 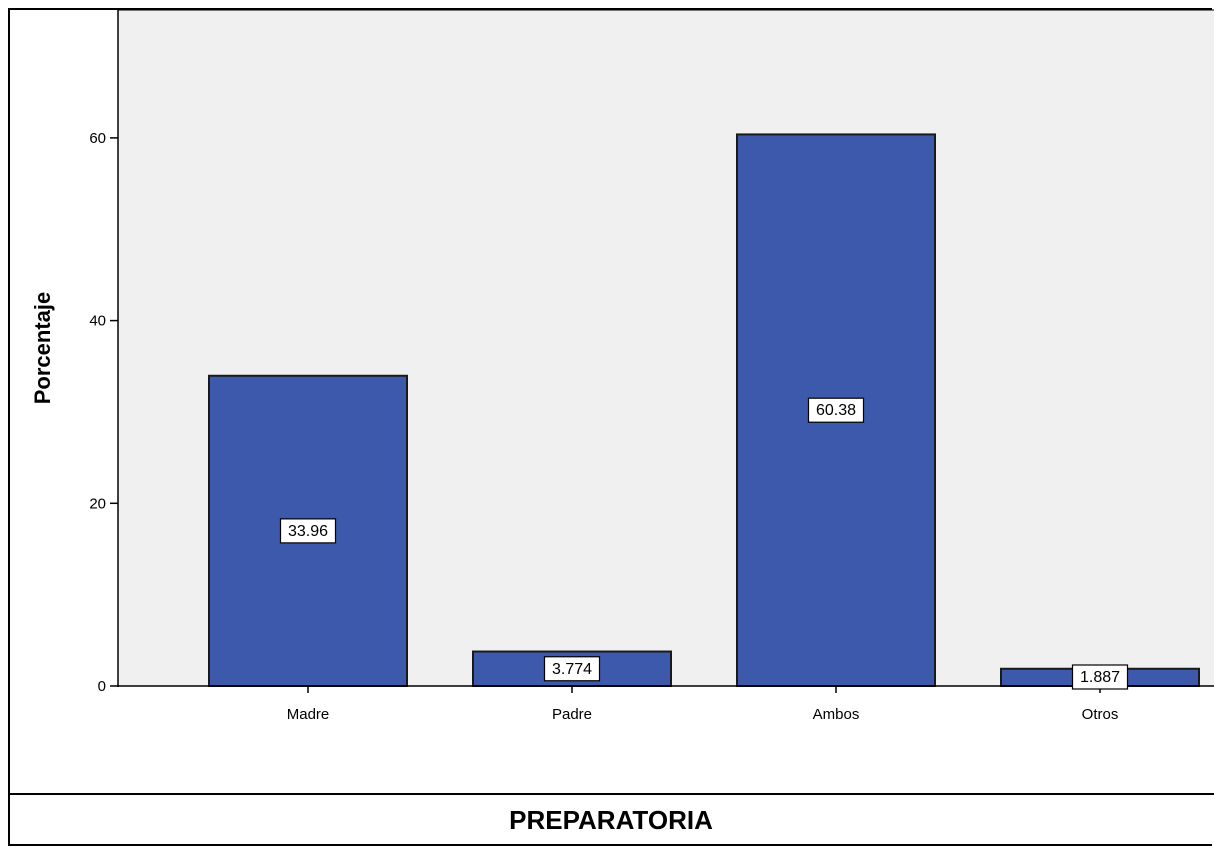 I want to click on x-tick-label: Padre, so click(x=572, y=714).